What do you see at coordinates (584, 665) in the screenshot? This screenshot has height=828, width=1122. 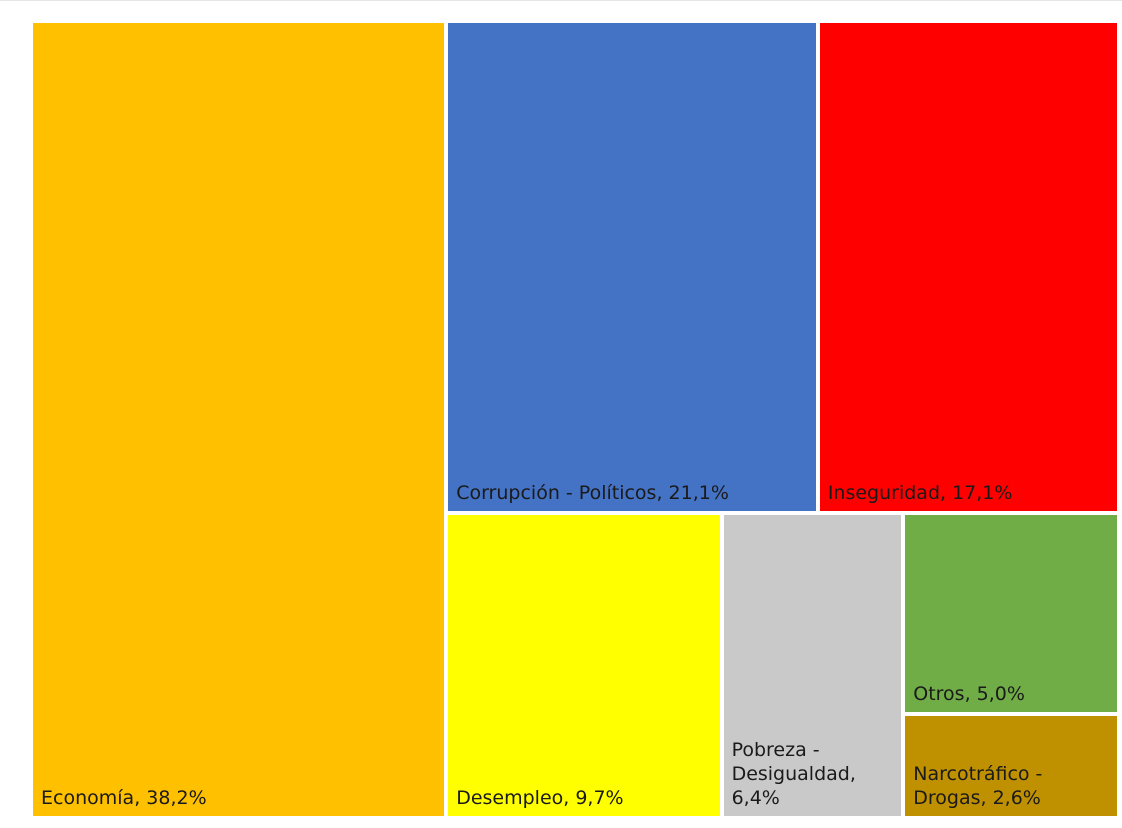 I see `tile: Desempleo, 9,7%` at bounding box center [584, 665].